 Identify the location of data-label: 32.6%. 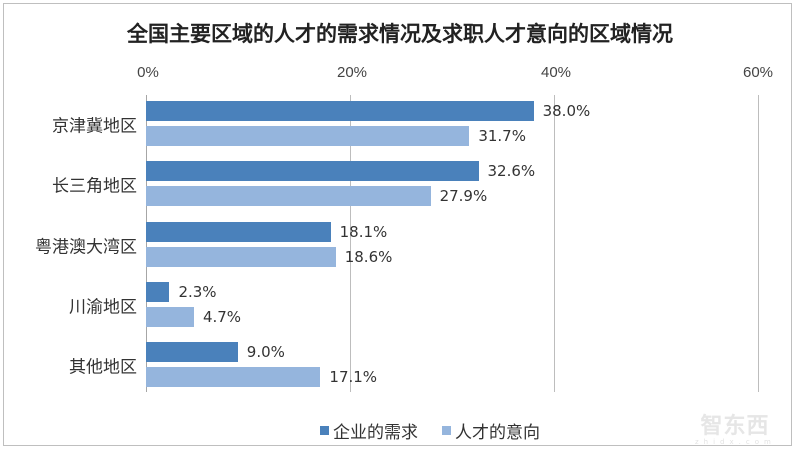
(511, 171).